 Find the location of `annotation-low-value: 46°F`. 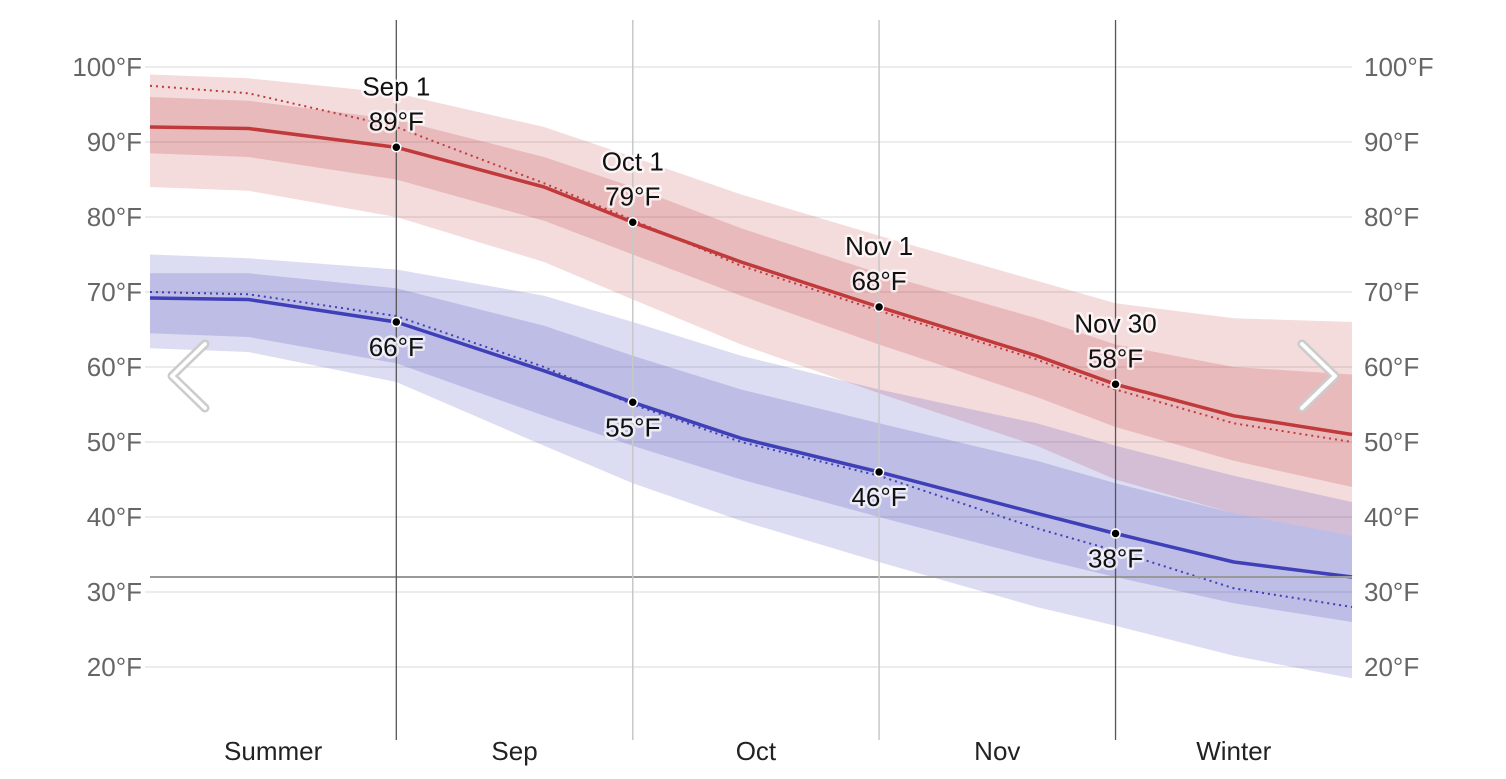

annotation-low-value: 46°F is located at coordinates (878, 497).